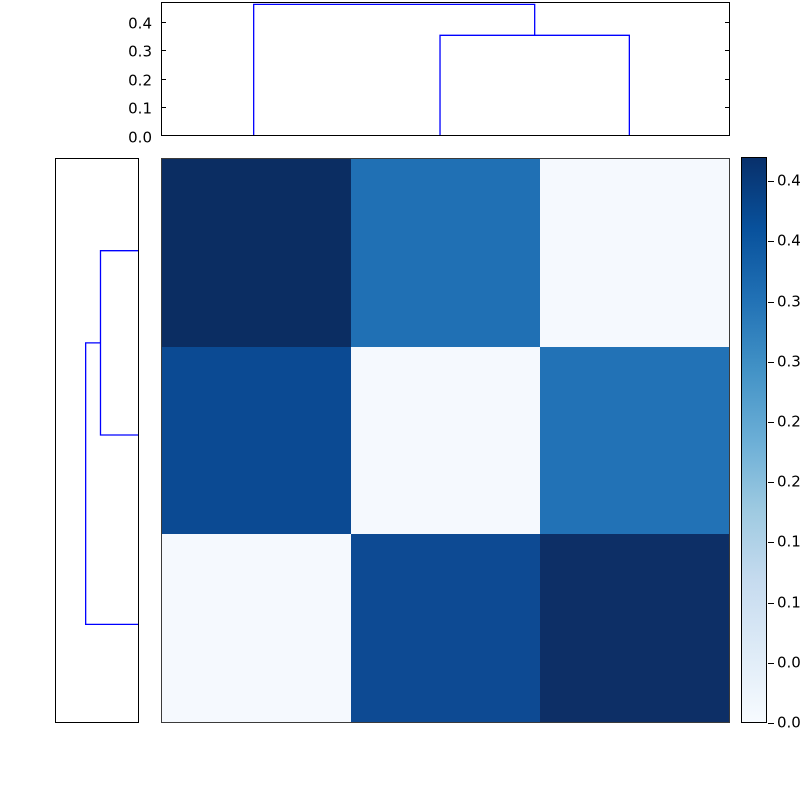  What do you see at coordinates (256, 628) in the screenshot?
I see `heatmap-cell-r2-c0` at bounding box center [256, 628].